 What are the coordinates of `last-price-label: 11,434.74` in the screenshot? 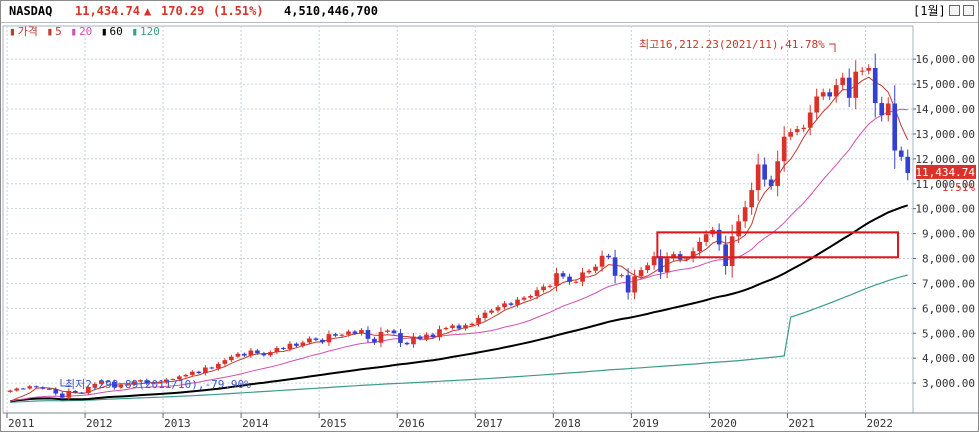 It's located at (945, 172).